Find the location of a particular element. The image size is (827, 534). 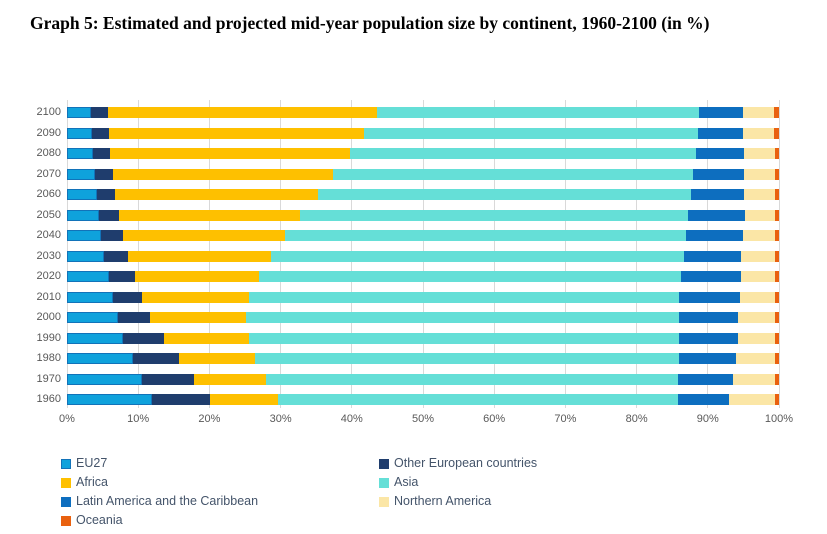

y-axis-label-2080: 2080 is located at coordinates (48, 153).